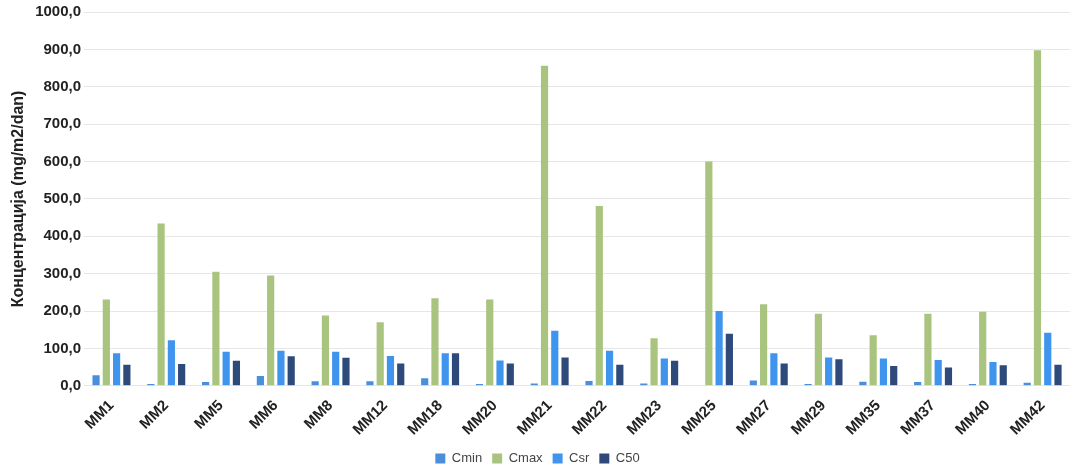 Image resolution: width=1080 pixels, height=475 pixels. I want to click on legend-label: Cmax, so click(526, 458).